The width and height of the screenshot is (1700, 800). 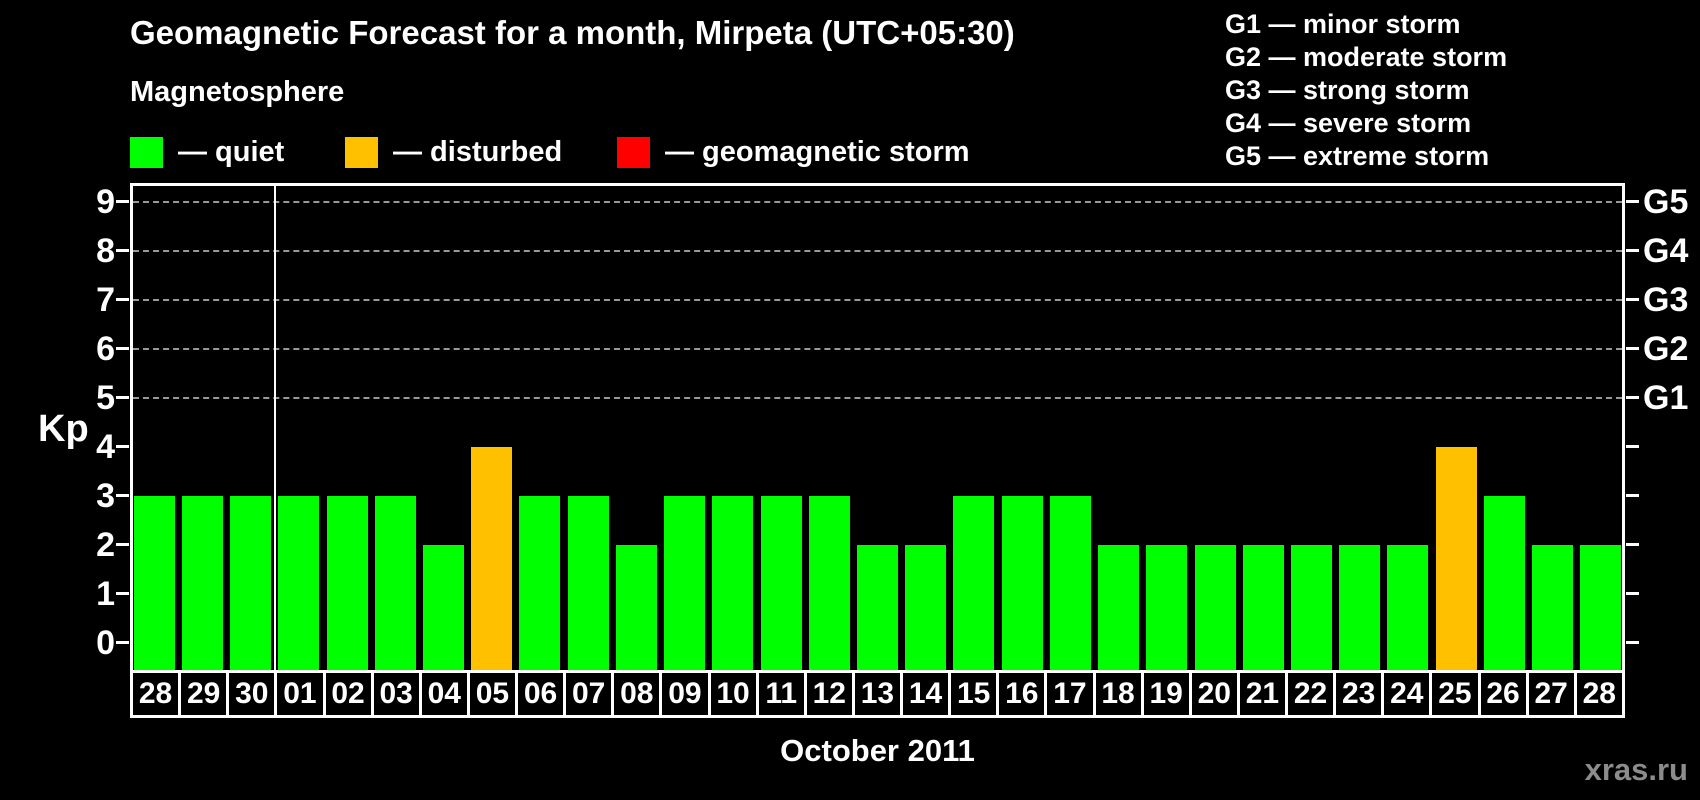 What do you see at coordinates (877, 300) in the screenshot?
I see `gridline-kp7` at bounding box center [877, 300].